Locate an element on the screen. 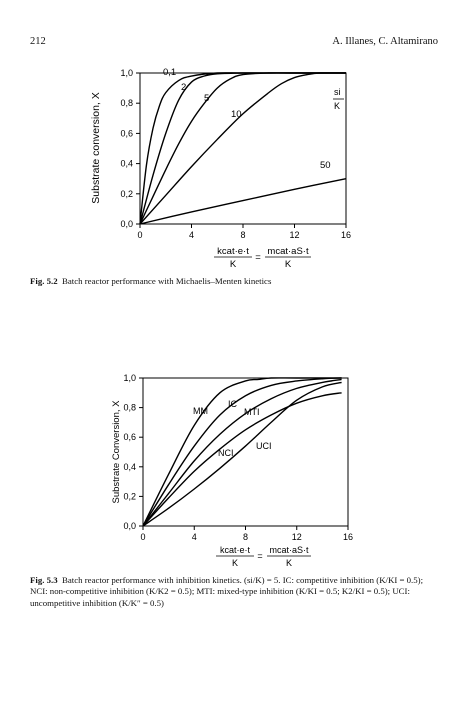  curve-label: UCI is located at coordinates (264, 446).